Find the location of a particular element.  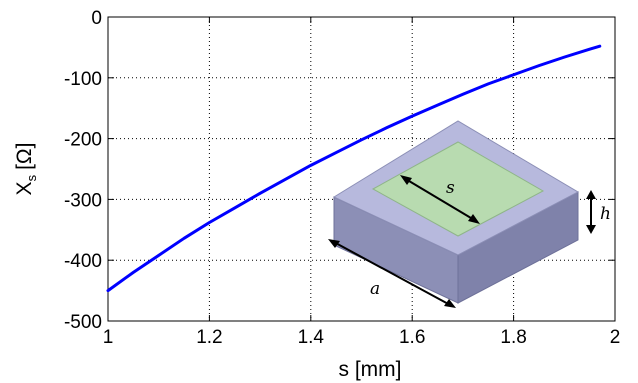

inset-label-s: s is located at coordinates (450, 188).